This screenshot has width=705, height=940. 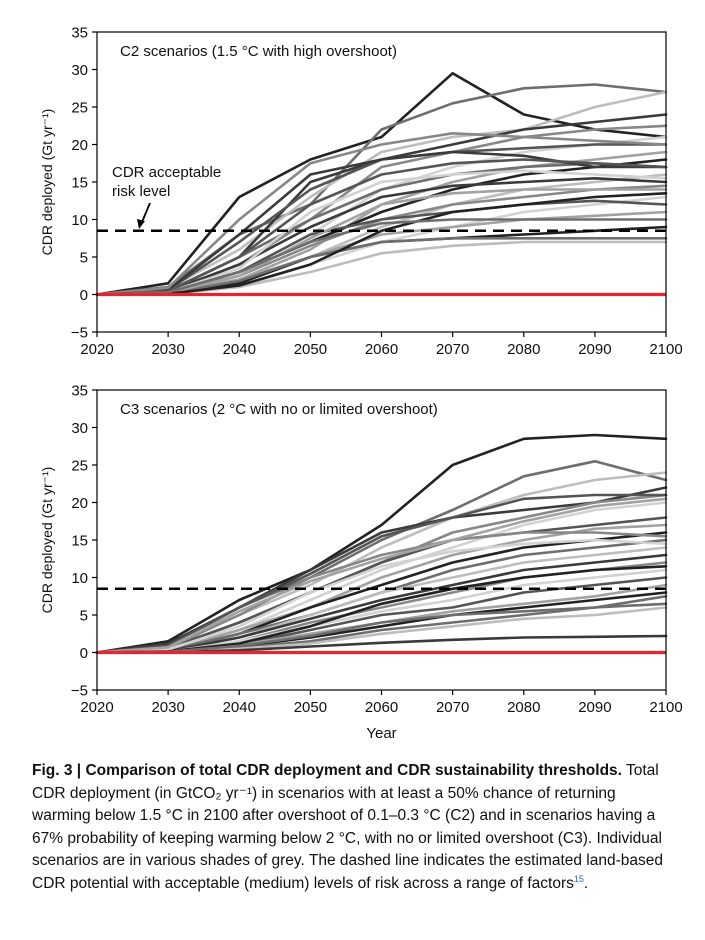 I want to click on c2-y-tick-label: 0, so click(x=84, y=295).